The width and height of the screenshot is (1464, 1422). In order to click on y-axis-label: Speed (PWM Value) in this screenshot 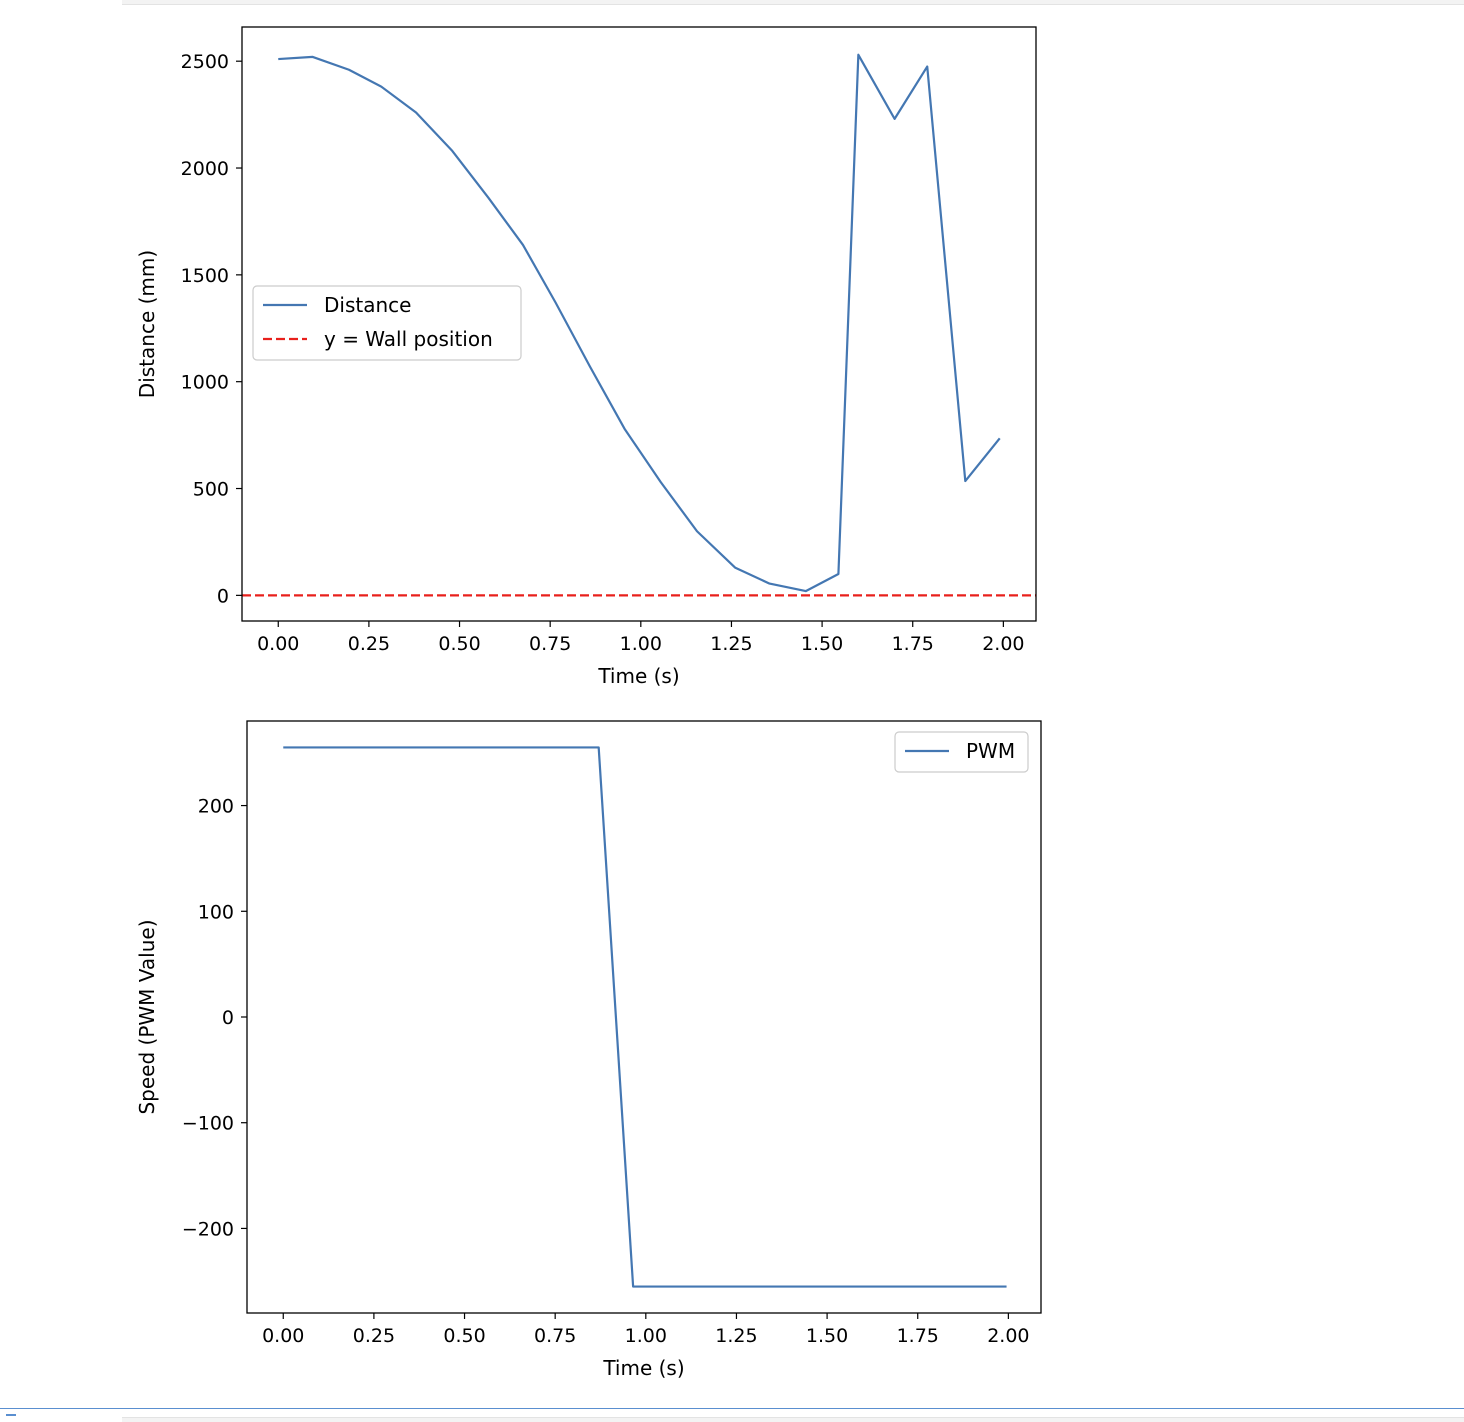, I will do `click(147, 1016)`.